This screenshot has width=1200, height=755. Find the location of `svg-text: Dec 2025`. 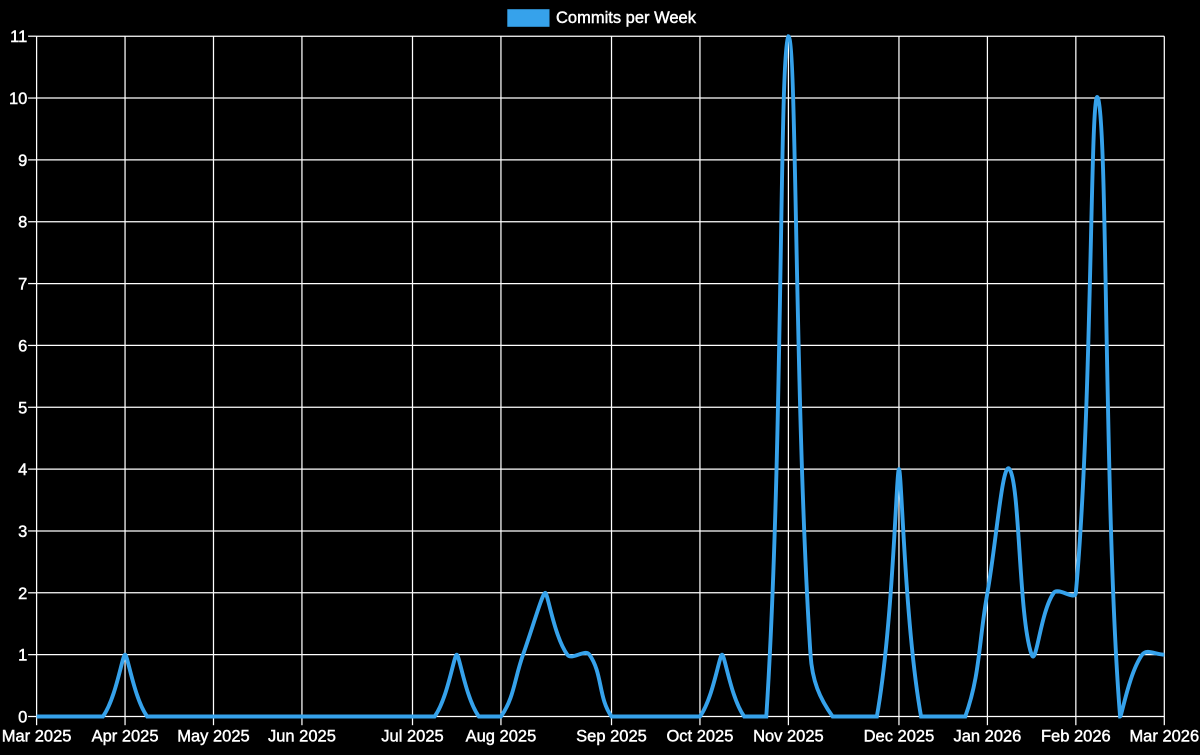

svg-text: Dec 2025 is located at coordinates (899, 736).